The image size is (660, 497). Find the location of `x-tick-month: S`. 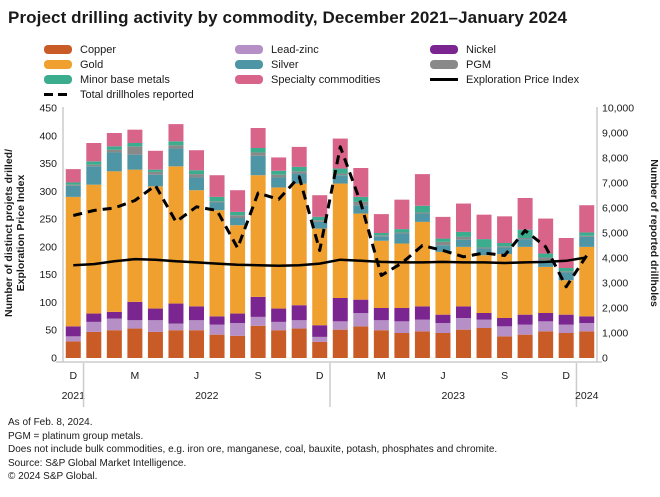

x-tick-month: S is located at coordinates (258, 376).